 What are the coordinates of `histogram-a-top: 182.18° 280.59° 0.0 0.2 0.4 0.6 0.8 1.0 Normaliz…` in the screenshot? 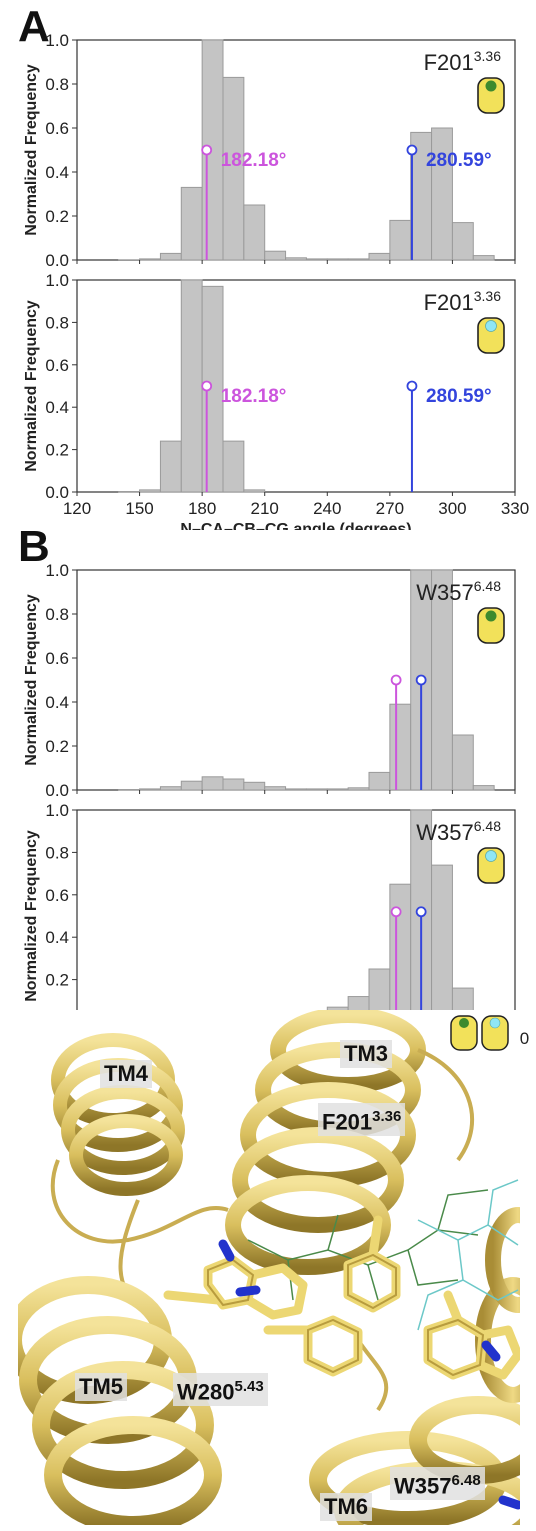 It's located at (269, 150).